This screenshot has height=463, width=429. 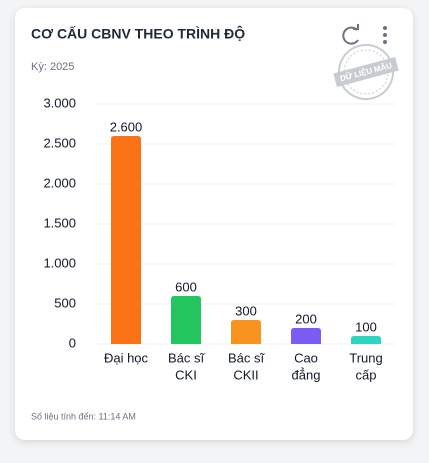 What do you see at coordinates (366, 326) in the screenshot?
I see `value-label: 100` at bounding box center [366, 326].